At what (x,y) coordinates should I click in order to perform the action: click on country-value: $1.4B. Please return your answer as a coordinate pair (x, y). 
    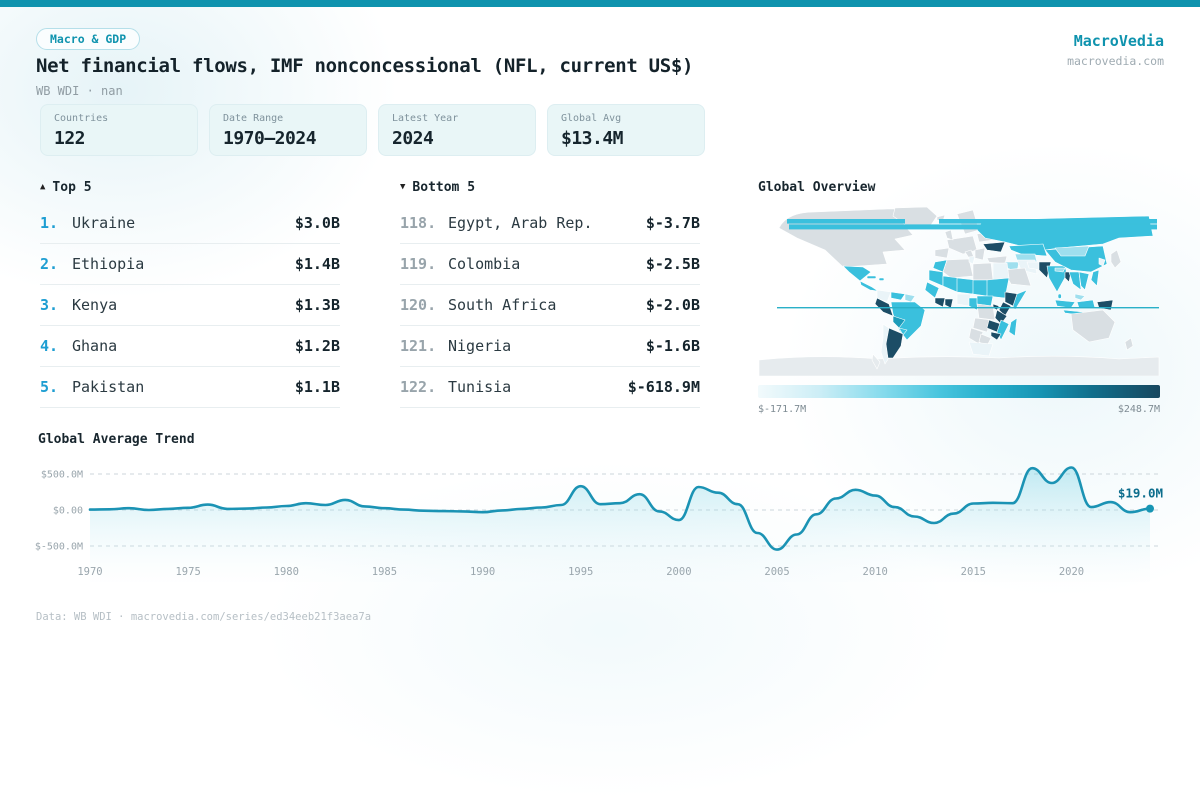
    Looking at the image, I should click on (317, 264).